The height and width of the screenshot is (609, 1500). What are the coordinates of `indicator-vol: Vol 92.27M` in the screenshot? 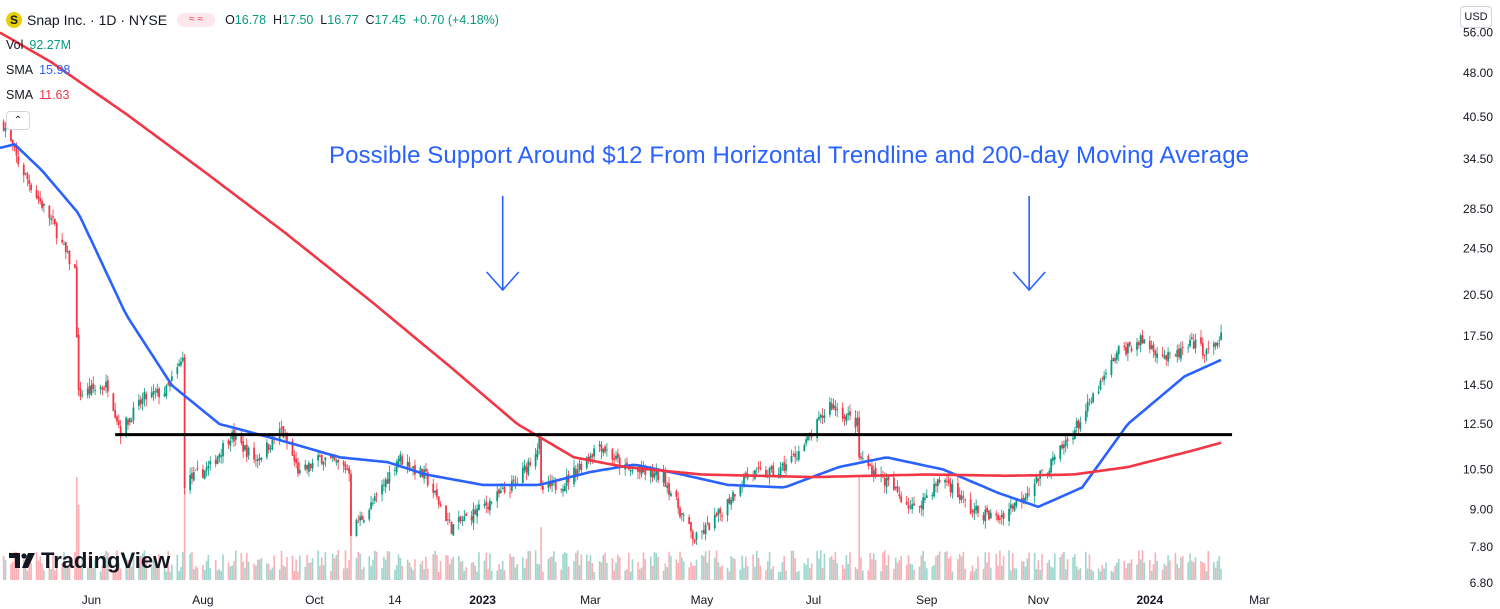 It's located at (39, 44).